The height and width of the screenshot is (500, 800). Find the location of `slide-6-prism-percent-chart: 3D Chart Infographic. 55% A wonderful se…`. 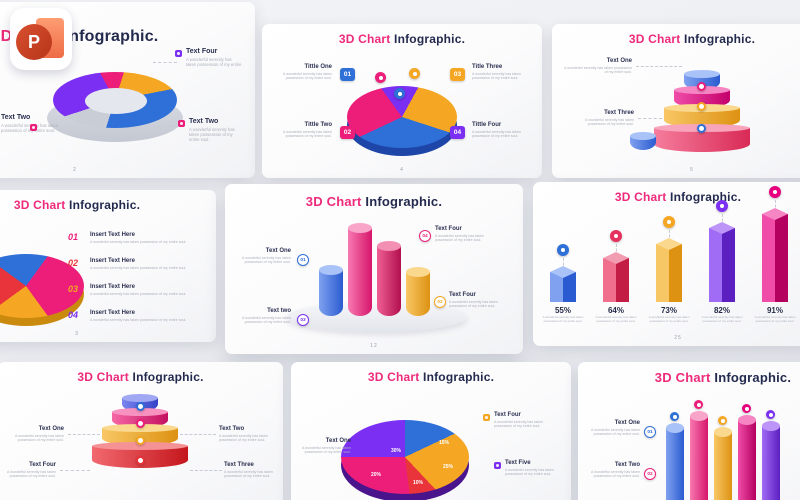

slide-6-prism-percent-chart: 3D Chart Infographic. 55% A wonderful se… is located at coordinates (666, 264).